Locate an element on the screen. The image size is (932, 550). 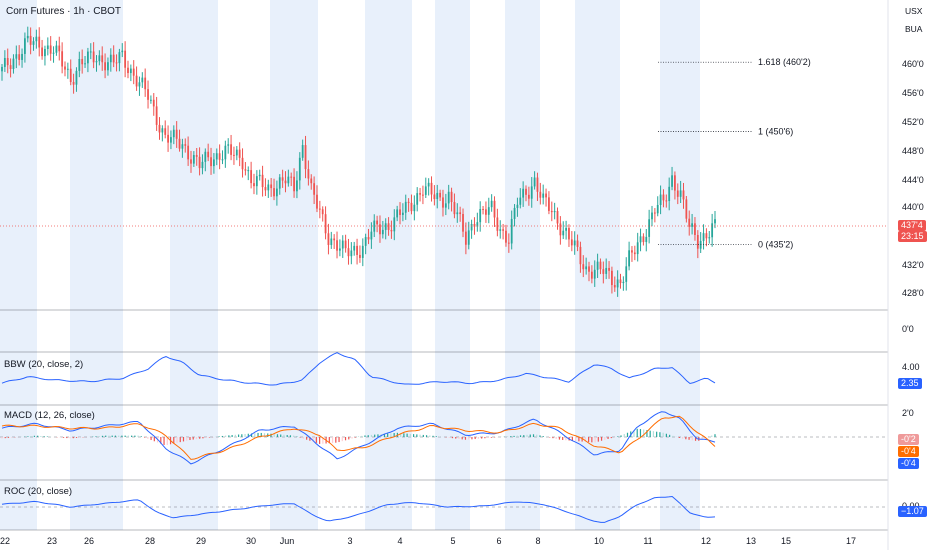
fib-label: 0 (435'2) is located at coordinates (775, 245).